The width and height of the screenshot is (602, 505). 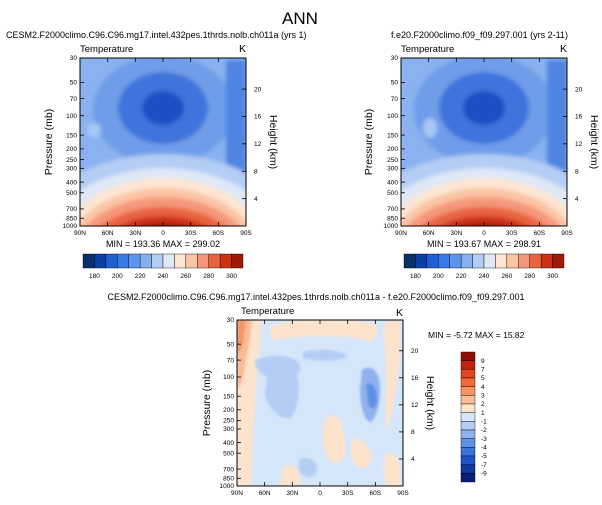 What do you see at coordinates (483, 361) in the screenshot?
I see `colorbar-label: 9` at bounding box center [483, 361].